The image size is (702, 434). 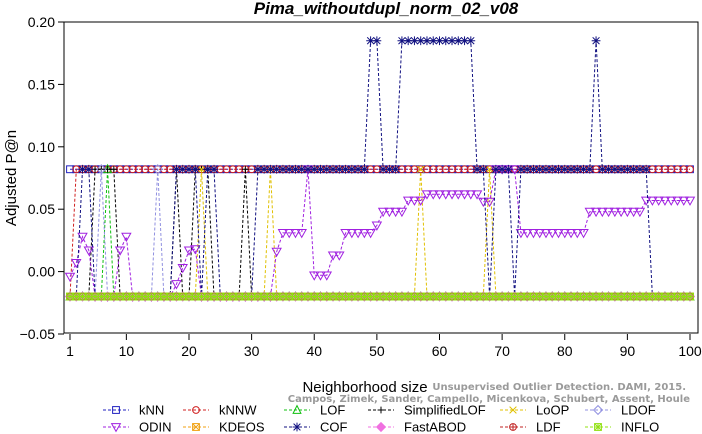 I want to click on y-axis: −0.05 0.00 0.05 0.10 0.15 0.20, so click(x=42, y=178).